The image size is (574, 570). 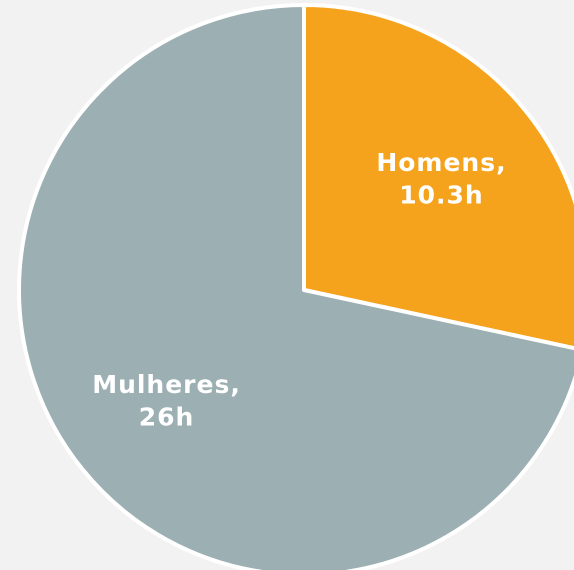 What do you see at coordinates (167, 417) in the screenshot?
I see `slice-value: 26h` at bounding box center [167, 417].